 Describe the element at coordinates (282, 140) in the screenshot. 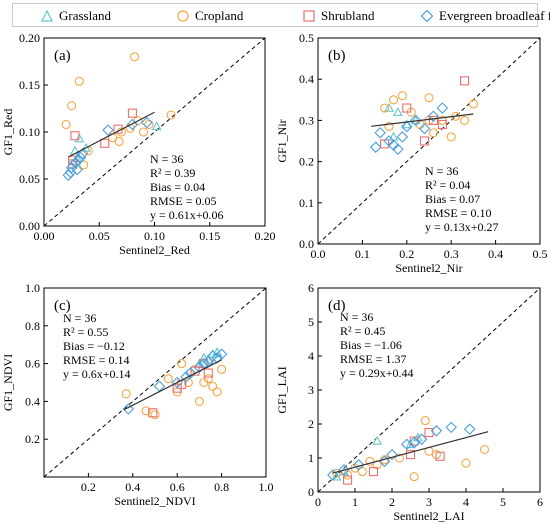

I see `y-axis-label: GF1_Nir` at that location.